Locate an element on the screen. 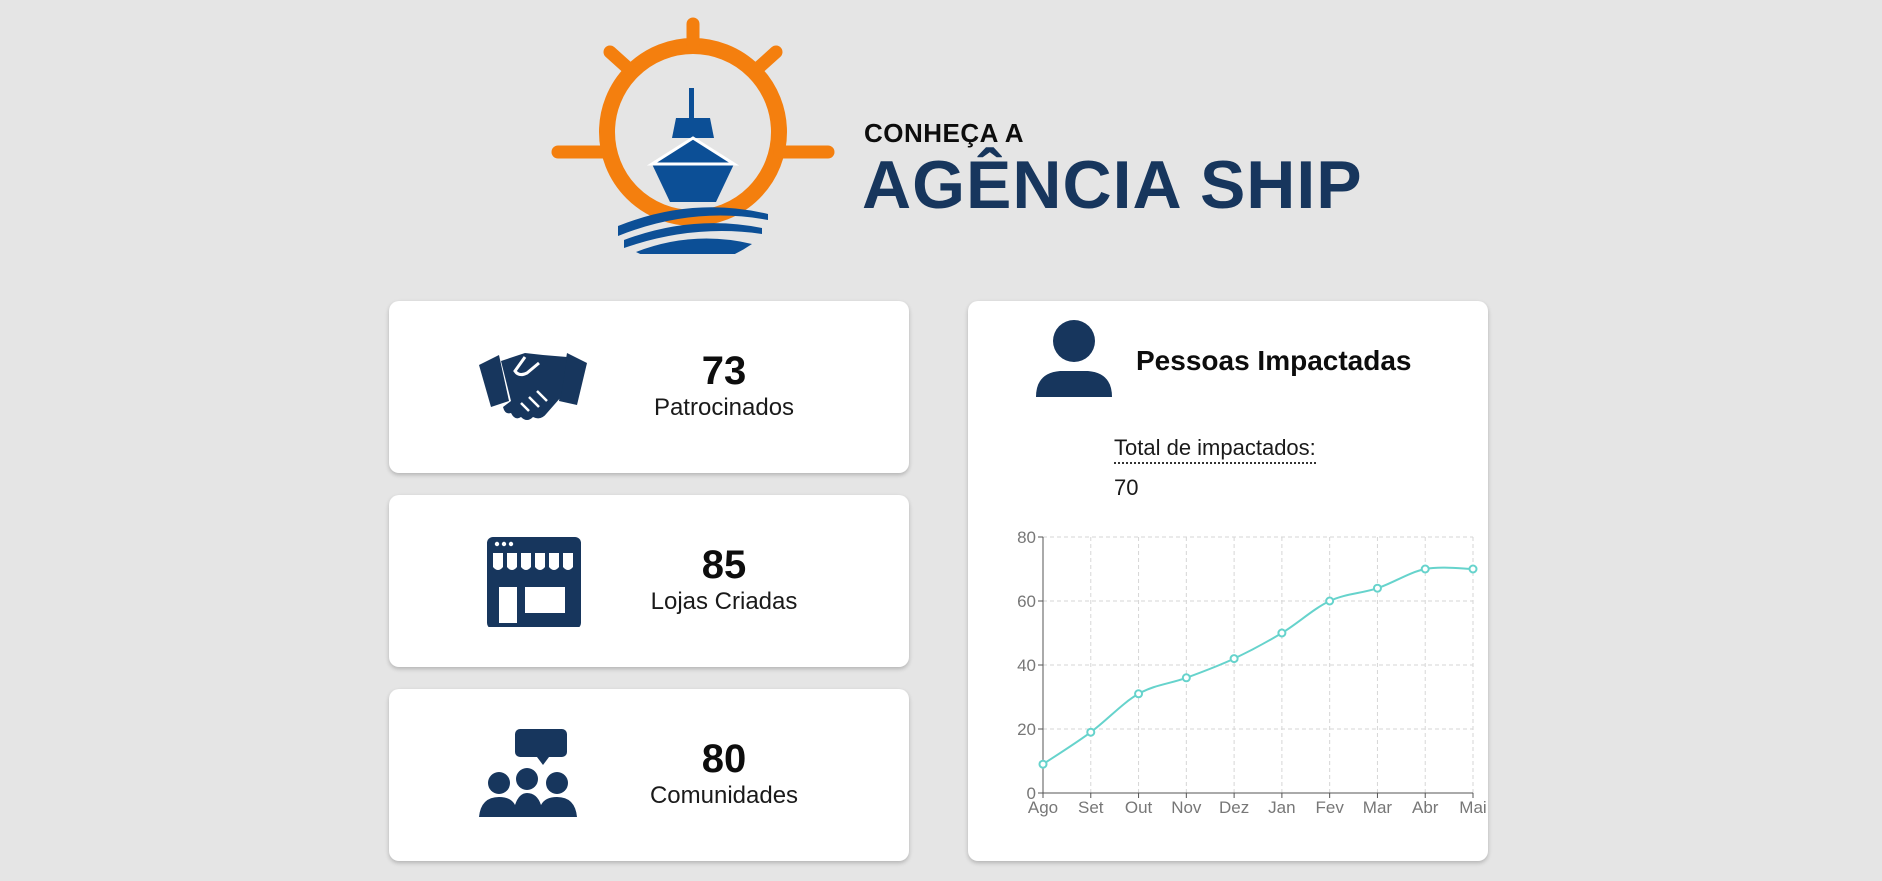  total-label: Total de impactados: is located at coordinates (1215, 449).